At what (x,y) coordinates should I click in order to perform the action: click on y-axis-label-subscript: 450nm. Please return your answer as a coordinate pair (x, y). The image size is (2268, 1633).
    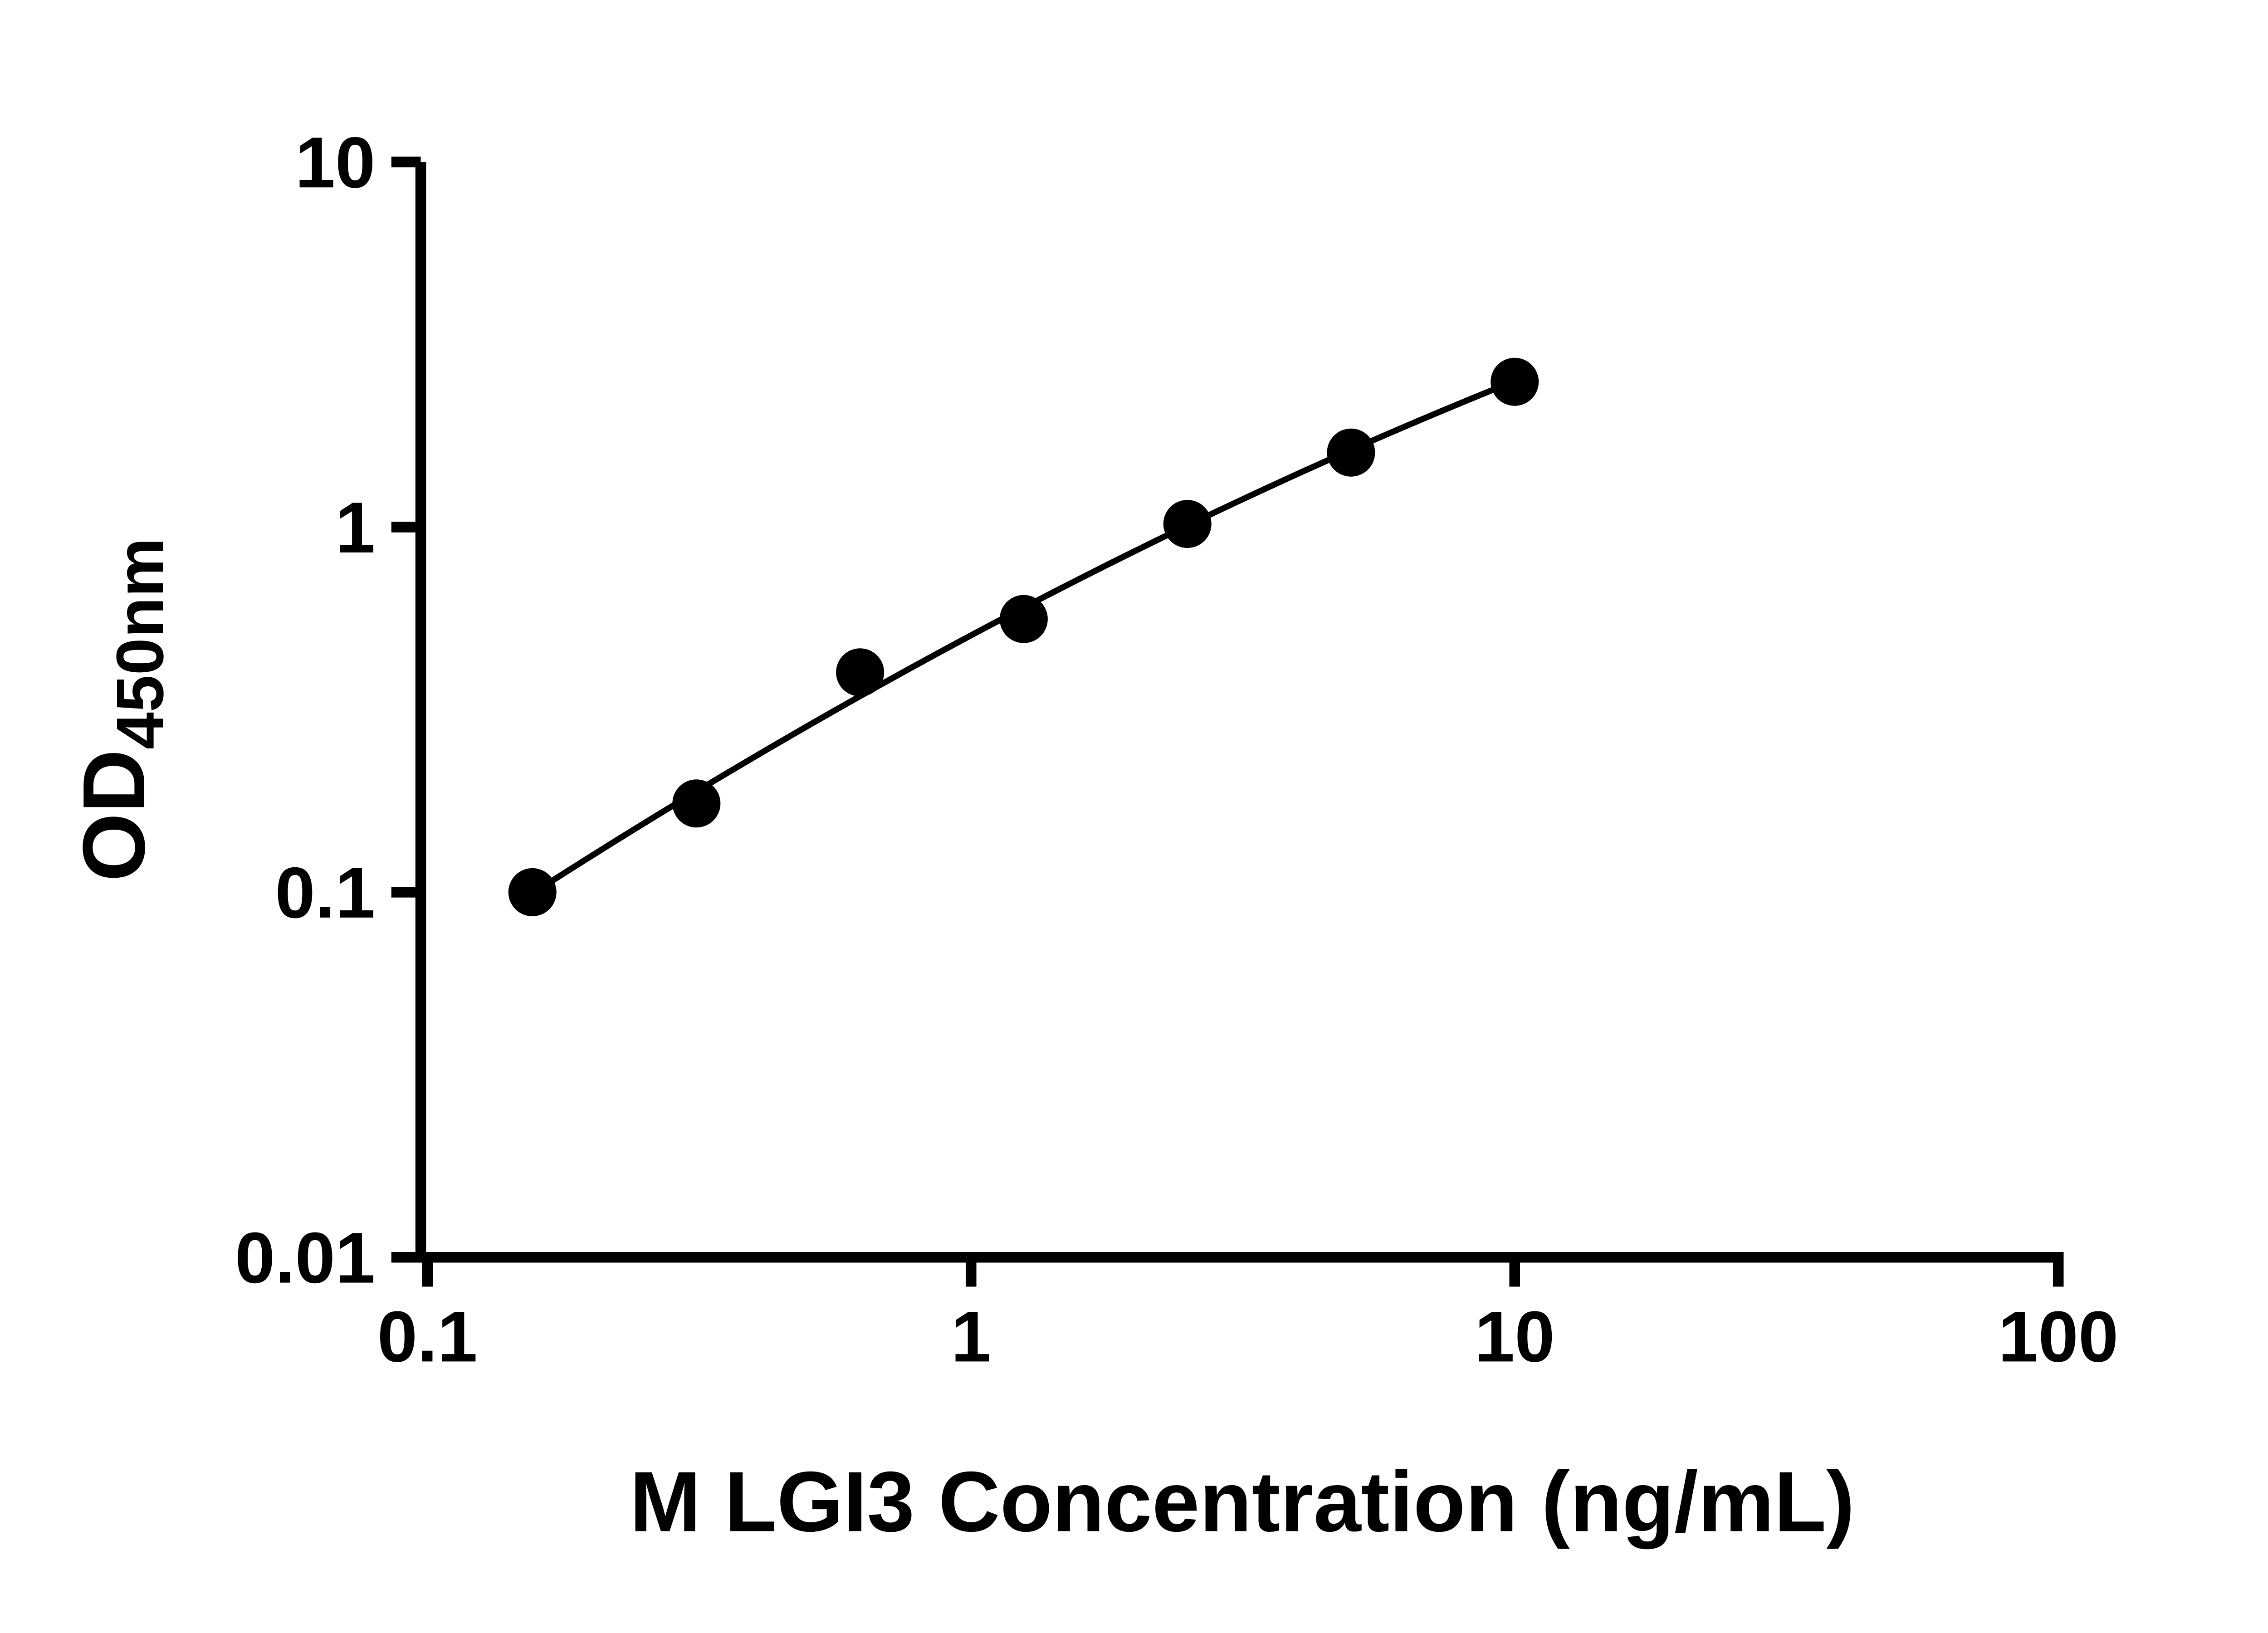
    Looking at the image, I should click on (140, 643).